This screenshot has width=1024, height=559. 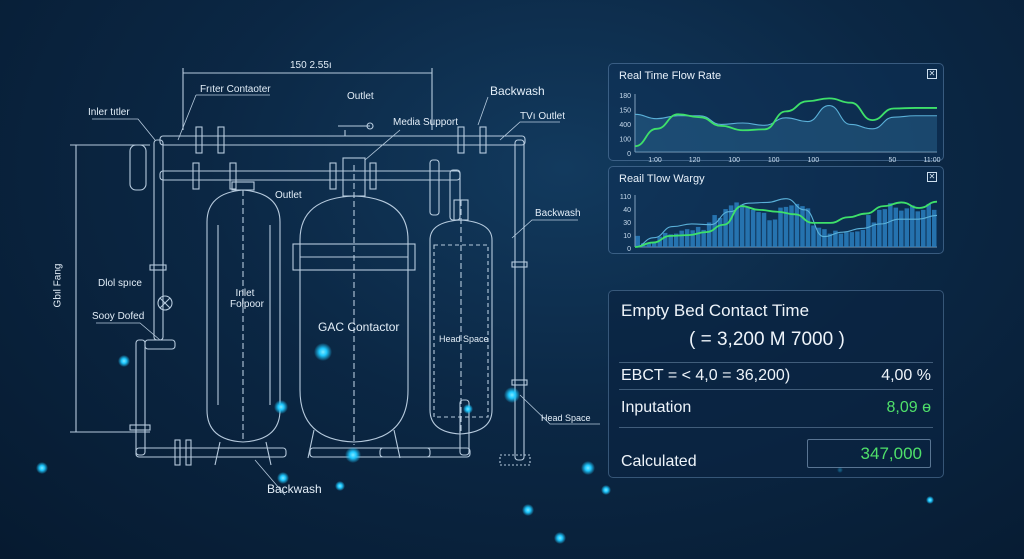 What do you see at coordinates (359, 327) in the screenshot?
I see `label-gac-contactor: GAC Contactor` at bounding box center [359, 327].